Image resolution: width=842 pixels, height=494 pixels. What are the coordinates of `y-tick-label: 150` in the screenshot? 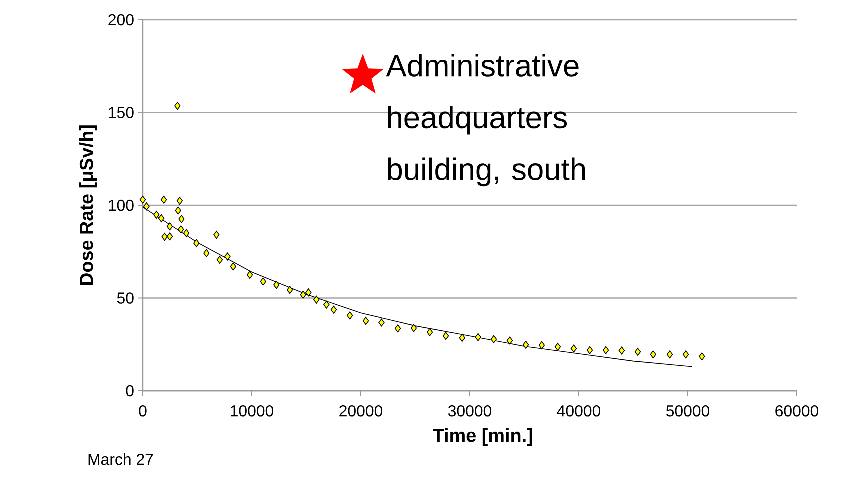 It's located at (121, 112).